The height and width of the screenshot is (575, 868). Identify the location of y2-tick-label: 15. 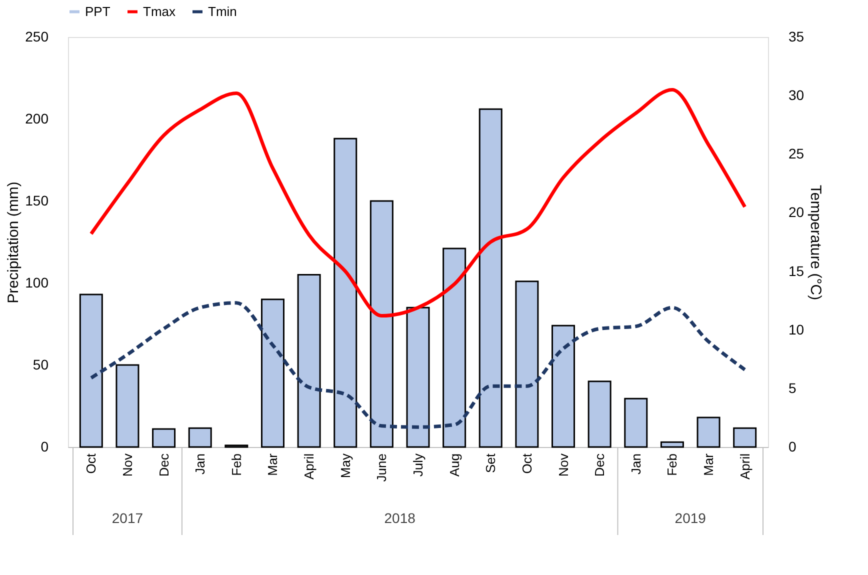
(796, 270).